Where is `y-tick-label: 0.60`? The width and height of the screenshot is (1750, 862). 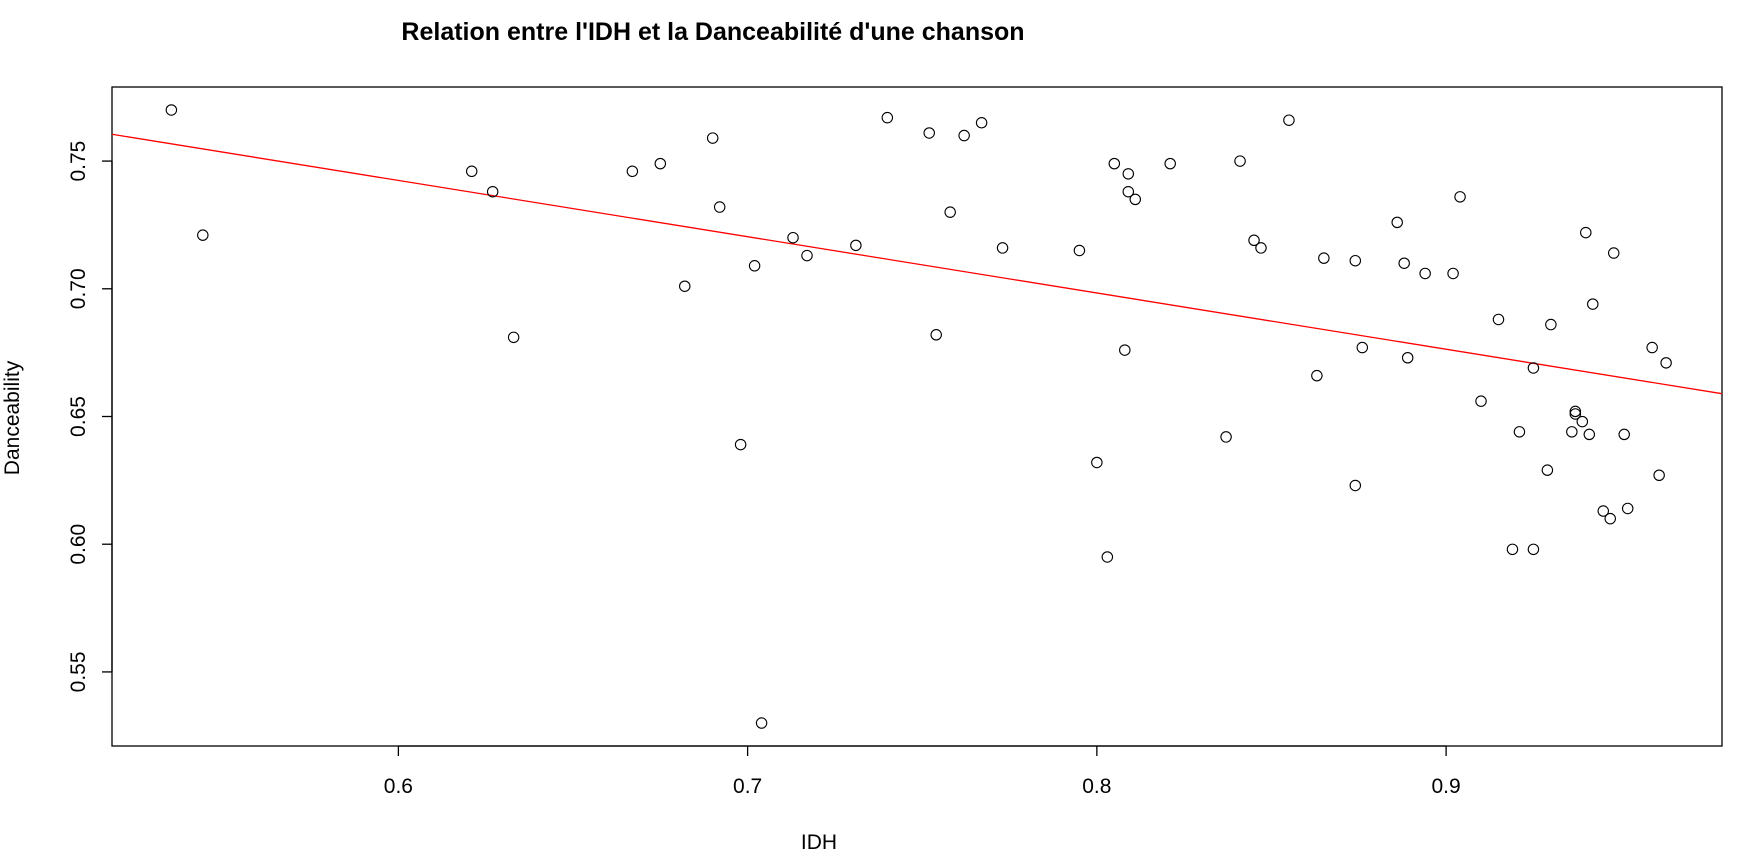
y-tick-label: 0.60 is located at coordinates (78, 544).